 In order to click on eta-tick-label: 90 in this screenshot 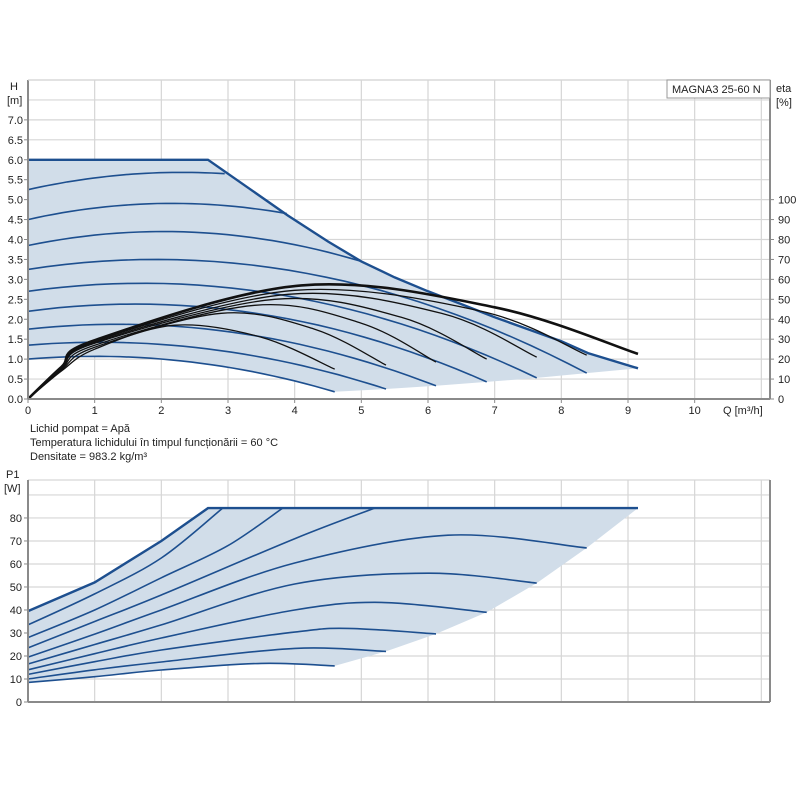, I will do `click(784, 221)`.